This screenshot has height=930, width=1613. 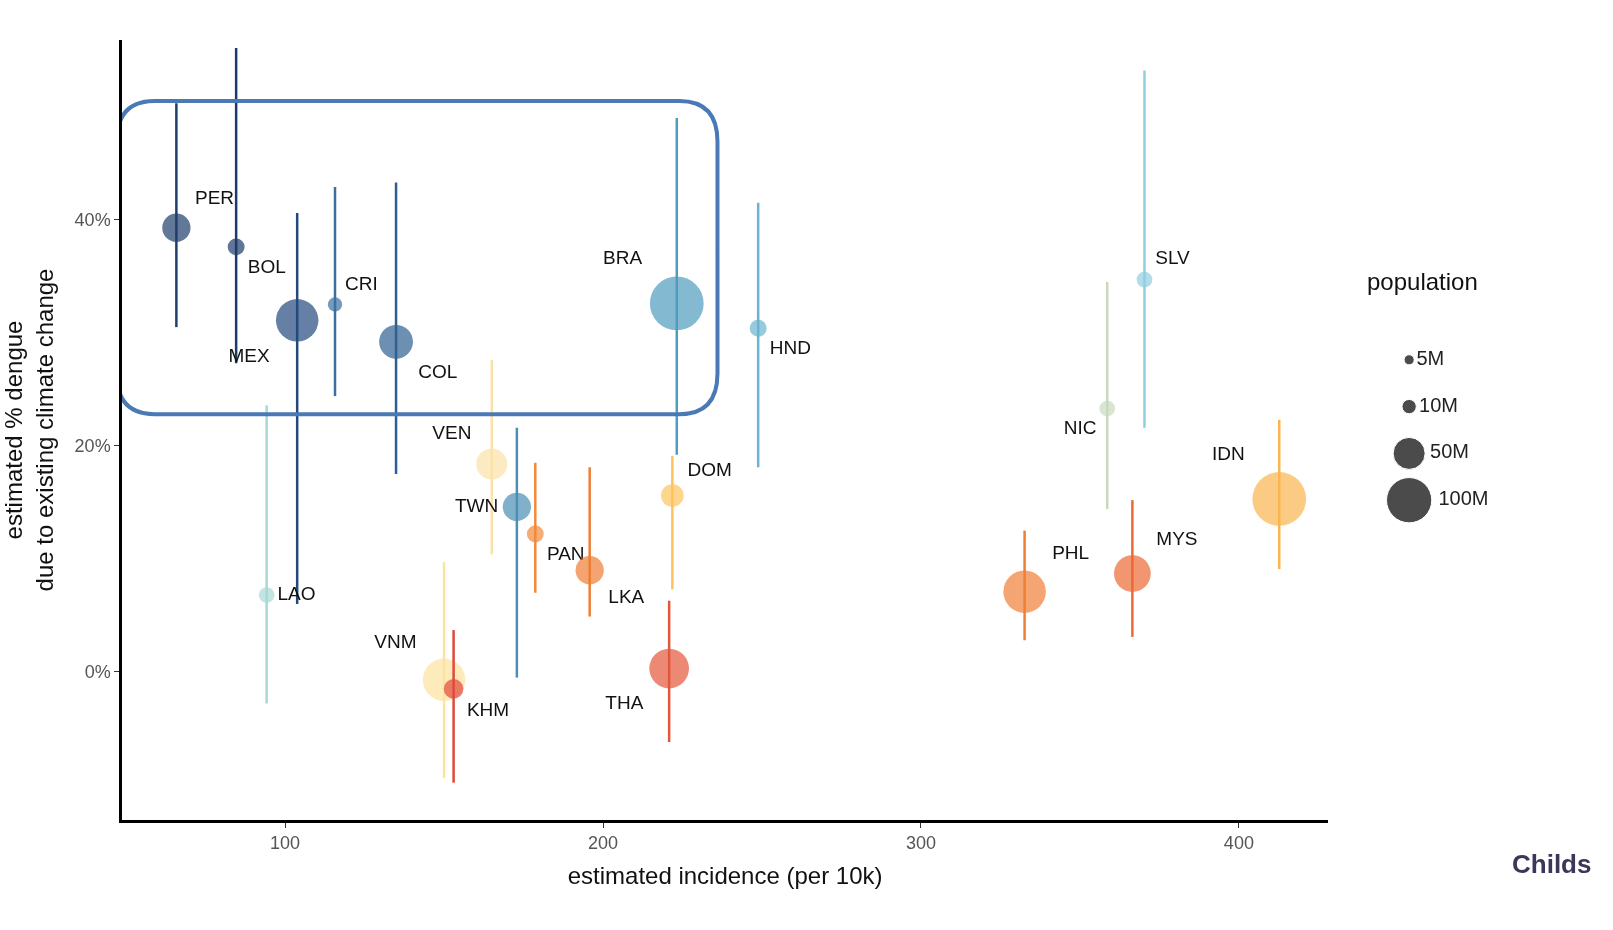 I want to click on text: Childs, so click(x=1552, y=864).